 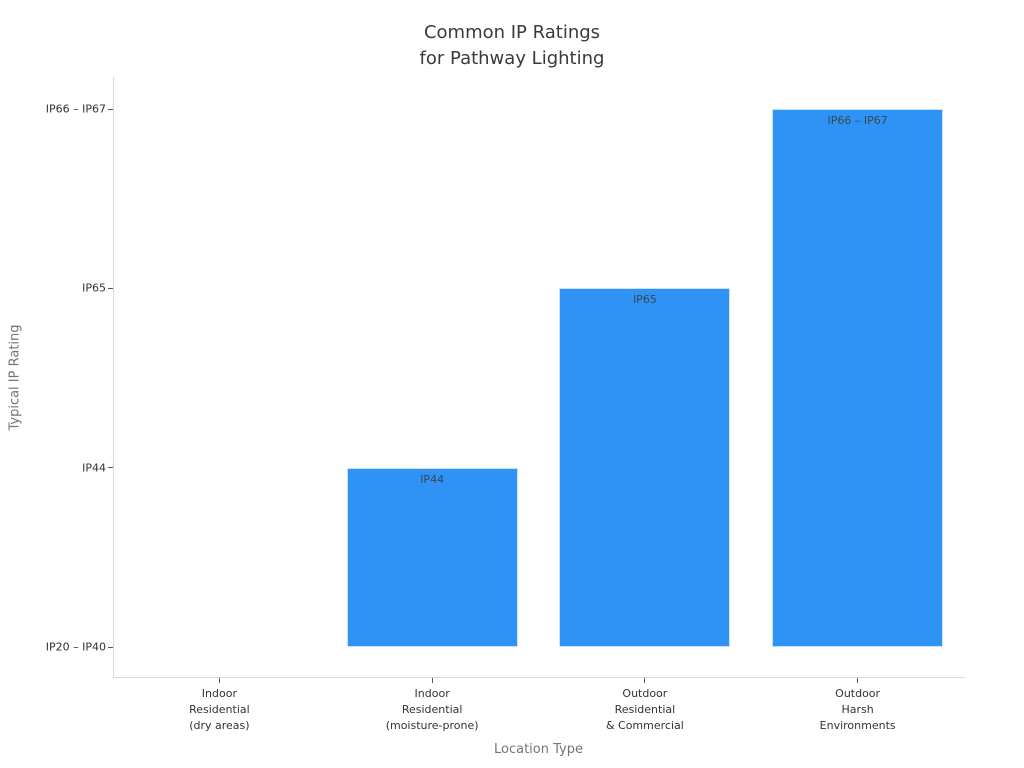 I want to click on bar-value-label: IP66 – IP67, so click(x=857, y=120).